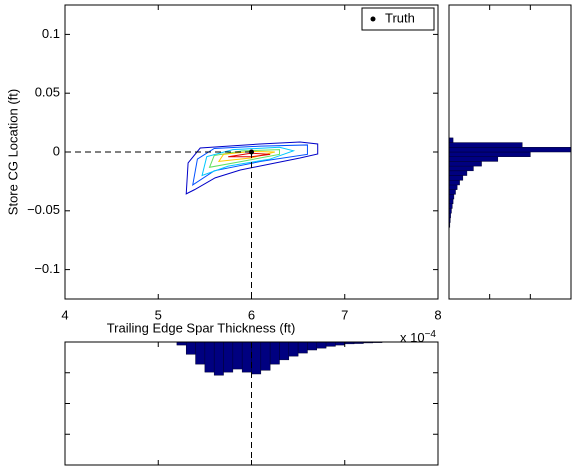 This screenshot has width=581, height=471. Describe the element at coordinates (201, 327) in the screenshot. I see `x-axis-label: Trailing Edge Spar Thickness (ft)` at that location.